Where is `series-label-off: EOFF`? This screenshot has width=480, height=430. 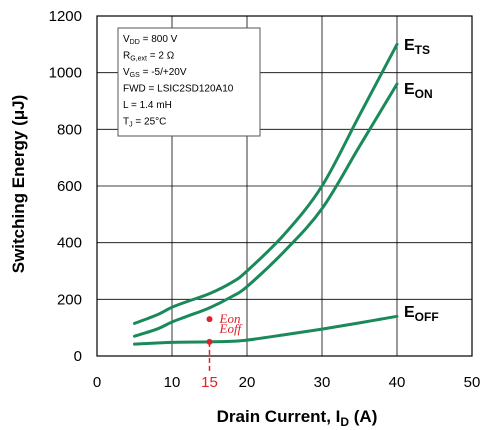 series-label-off: EOFF is located at coordinates (421, 314).